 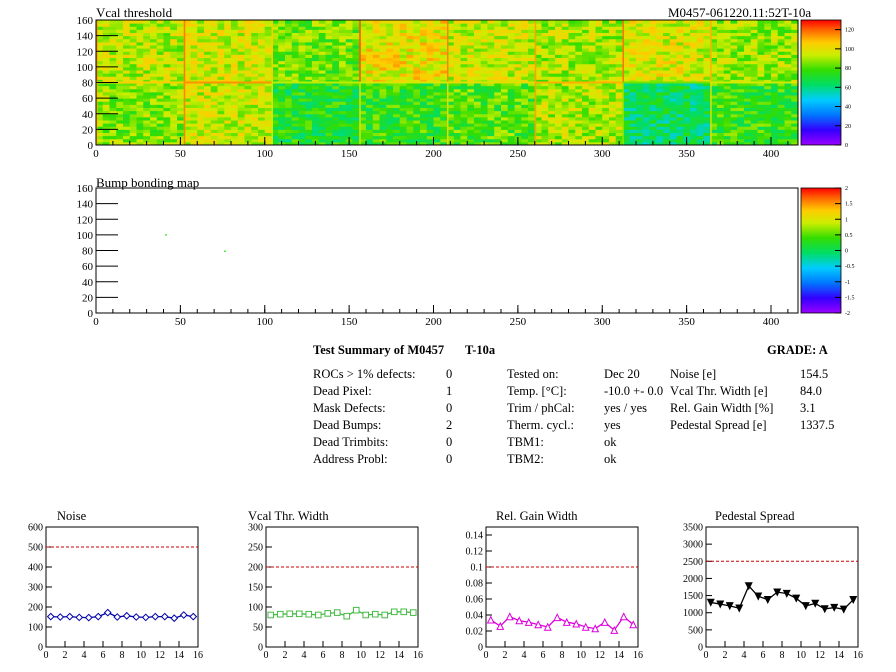 What do you see at coordinates (622, 374) in the screenshot?
I see `summary-value: Dec 20` at bounding box center [622, 374].